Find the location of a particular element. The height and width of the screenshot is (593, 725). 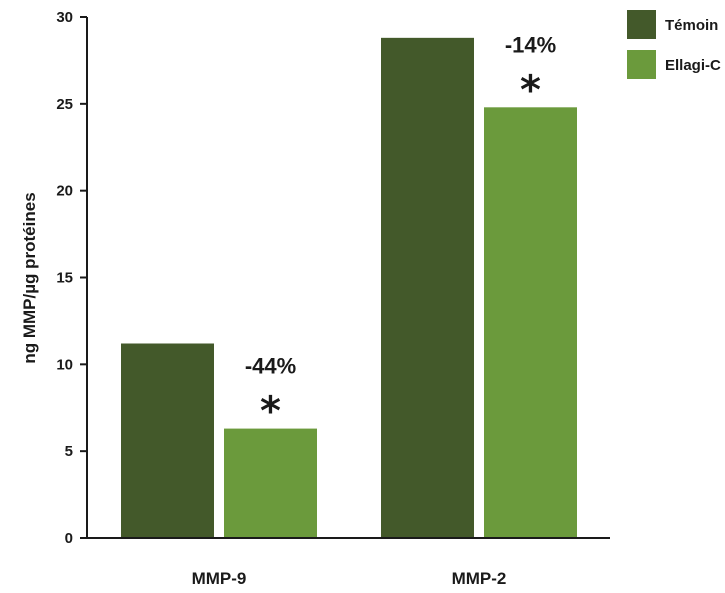

y-tick-label: 5 is located at coordinates (69, 451).